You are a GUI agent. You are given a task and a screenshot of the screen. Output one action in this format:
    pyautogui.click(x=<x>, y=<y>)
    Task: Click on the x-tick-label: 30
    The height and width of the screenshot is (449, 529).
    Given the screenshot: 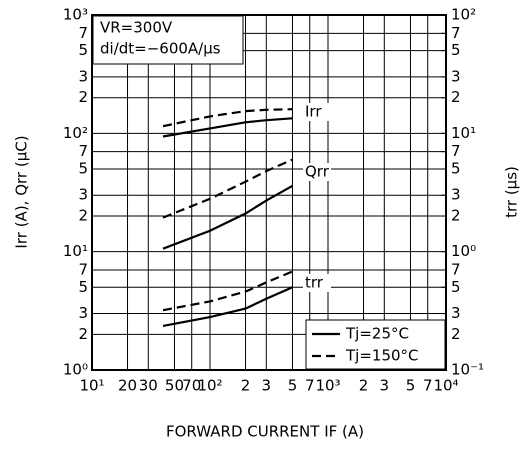 What is the action you would take?
    pyautogui.click(x=148, y=386)
    